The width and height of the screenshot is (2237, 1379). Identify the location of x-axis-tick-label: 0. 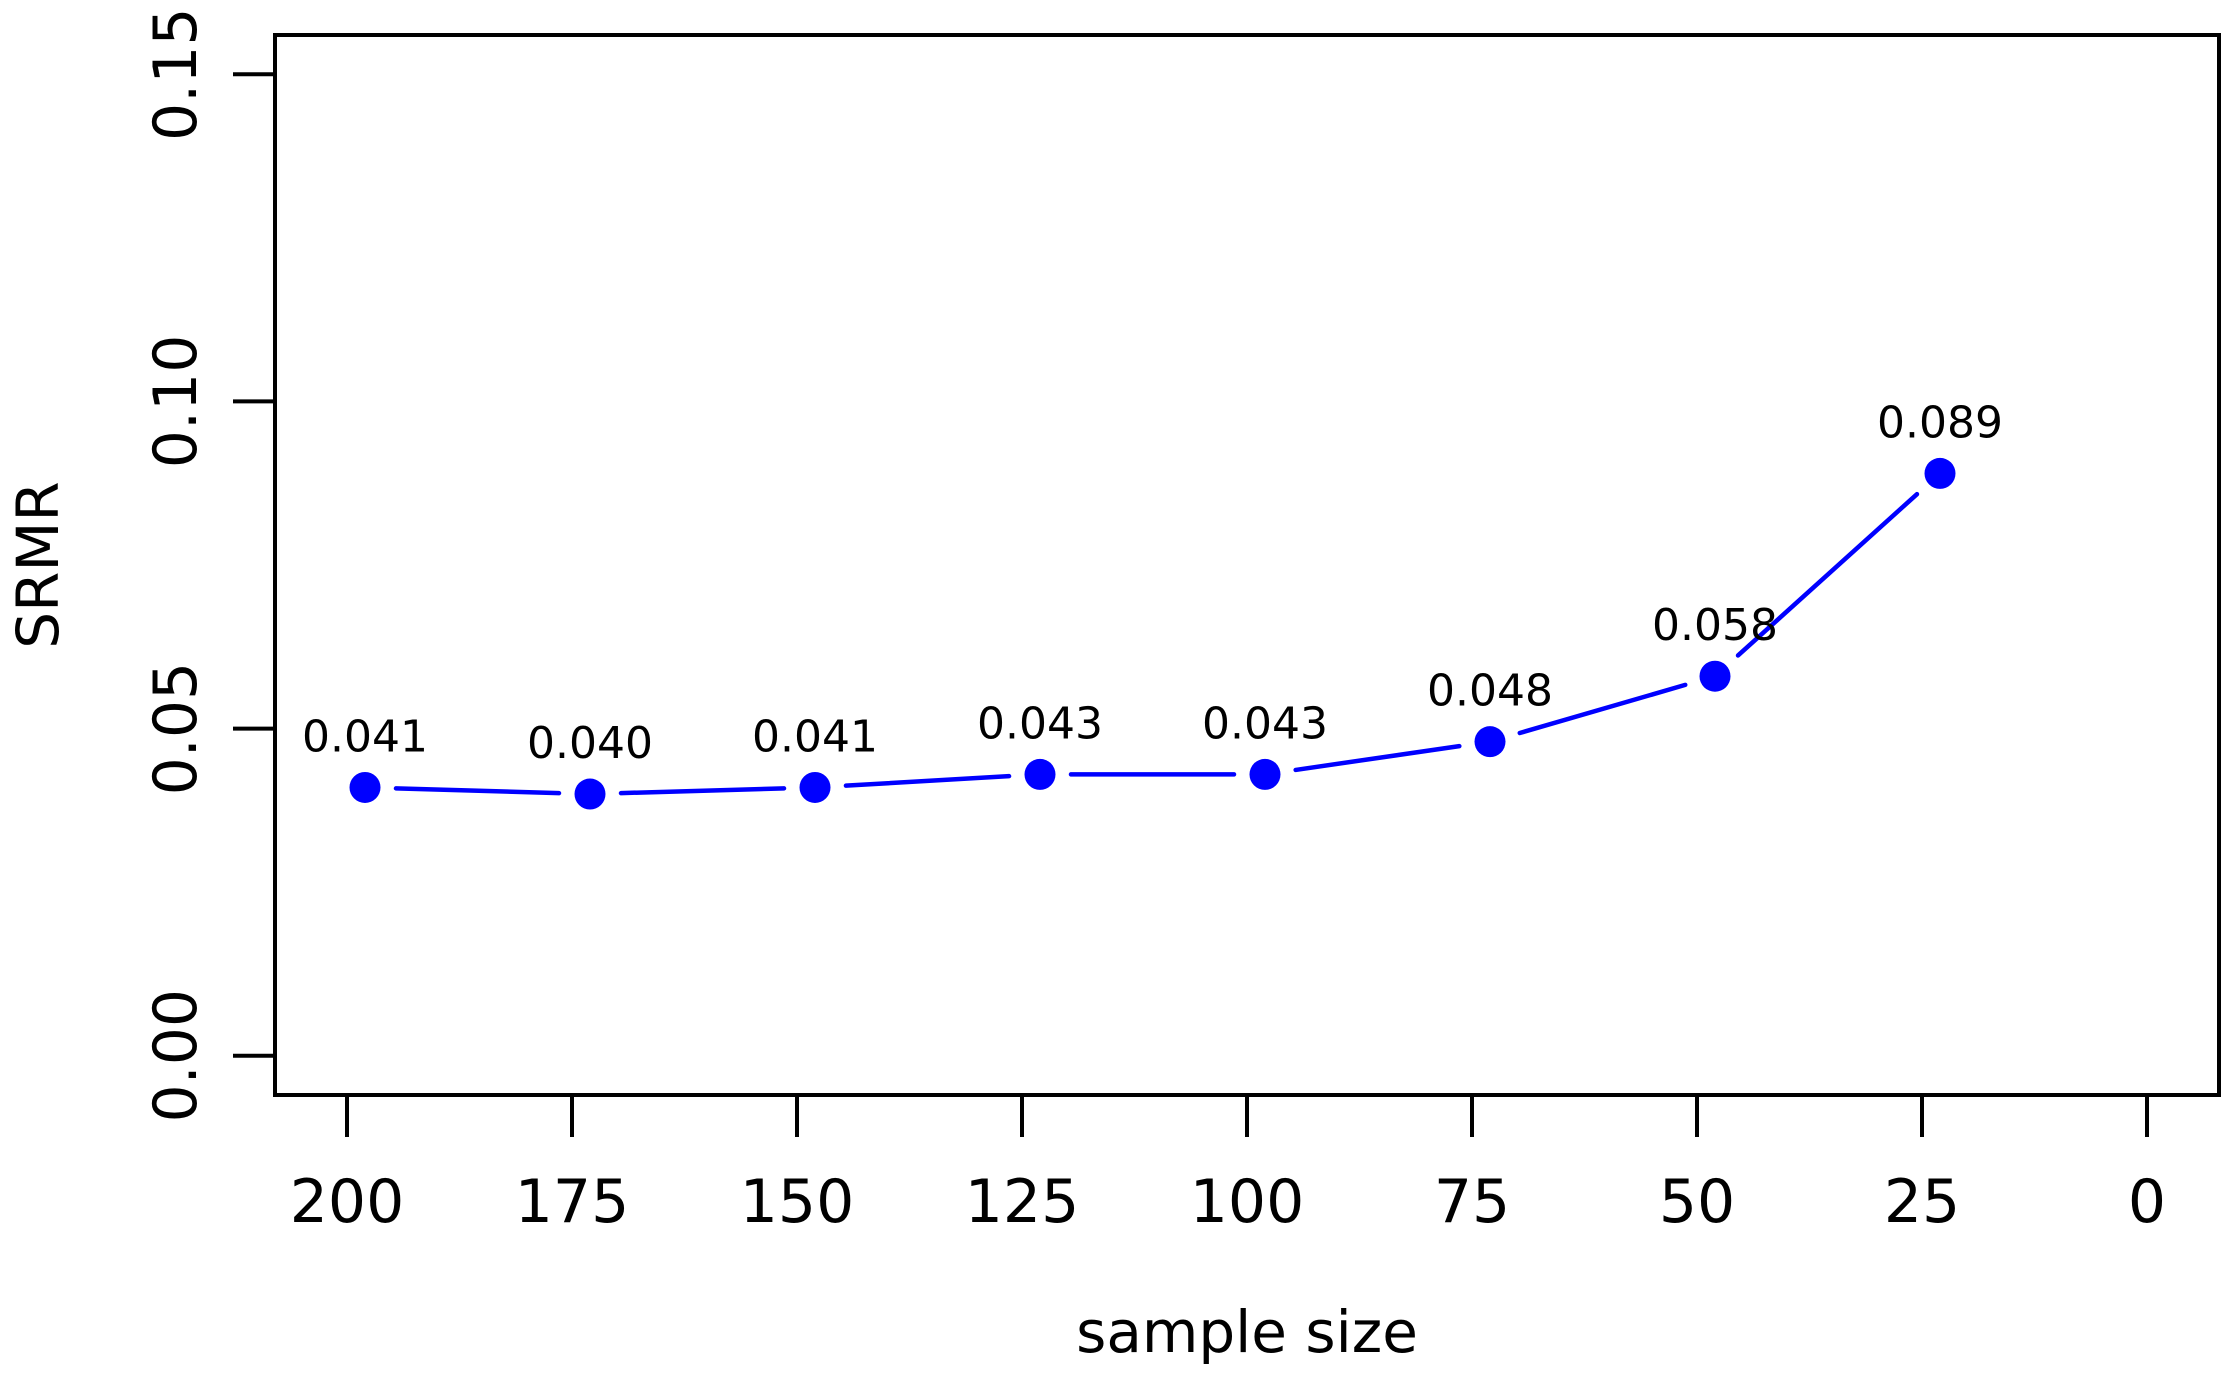
(2147, 1202).